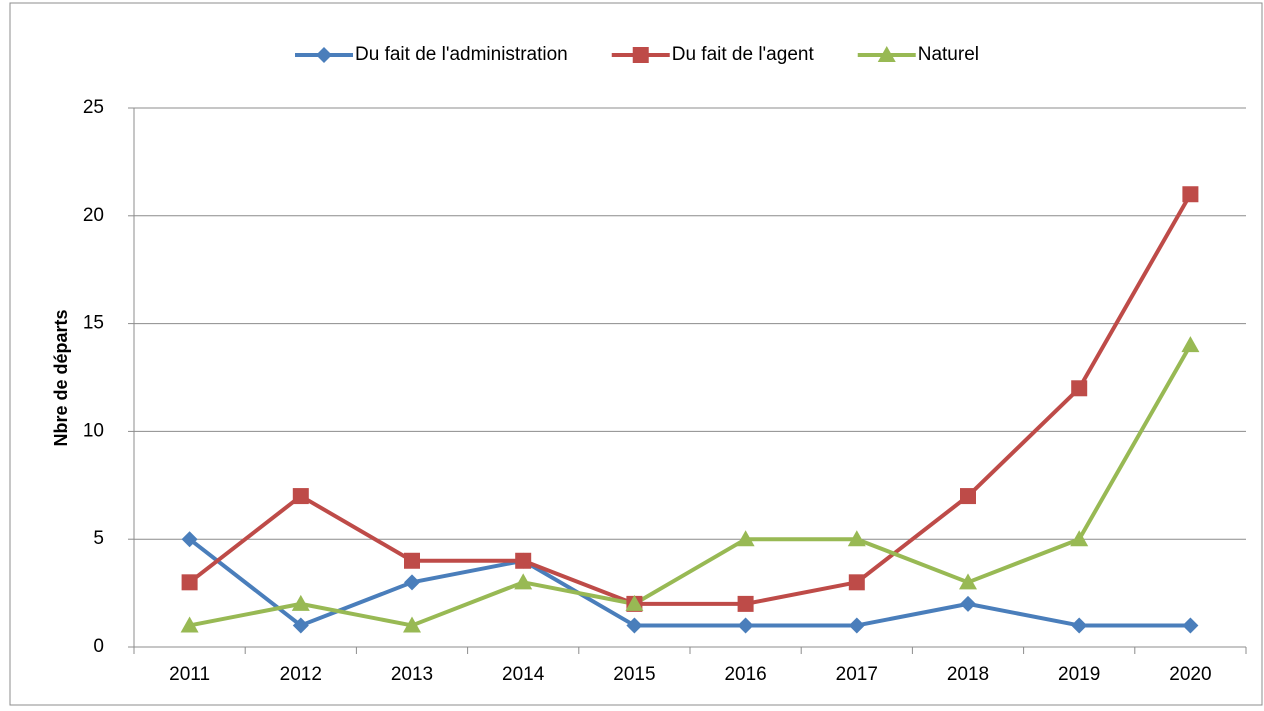  I want to click on legend-label: Du fait de l'agent, so click(743, 54).